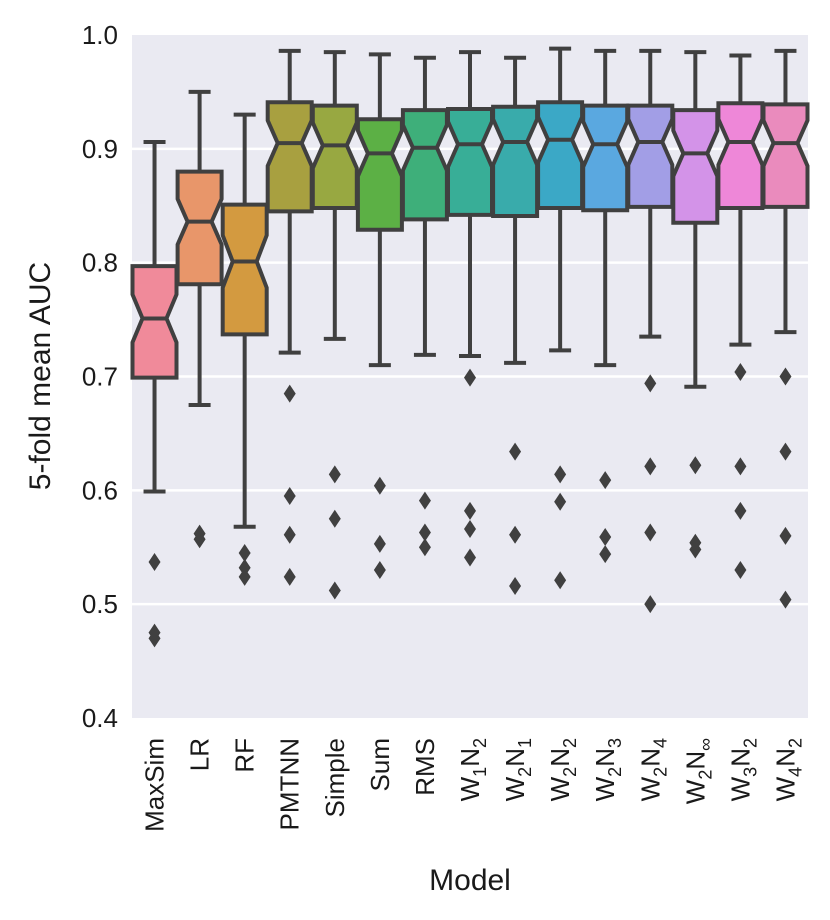  I want to click on y-tick-label: 0.7, so click(100, 377).